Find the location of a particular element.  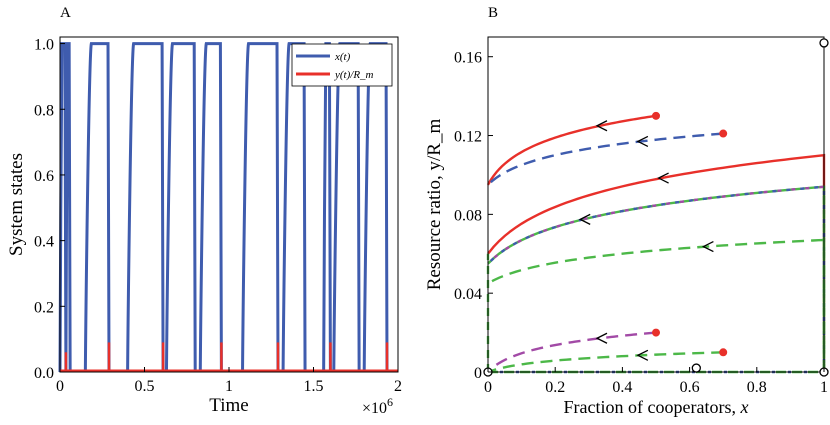

x-axis-label: Fraction of cooperators, x is located at coordinates (656, 407).